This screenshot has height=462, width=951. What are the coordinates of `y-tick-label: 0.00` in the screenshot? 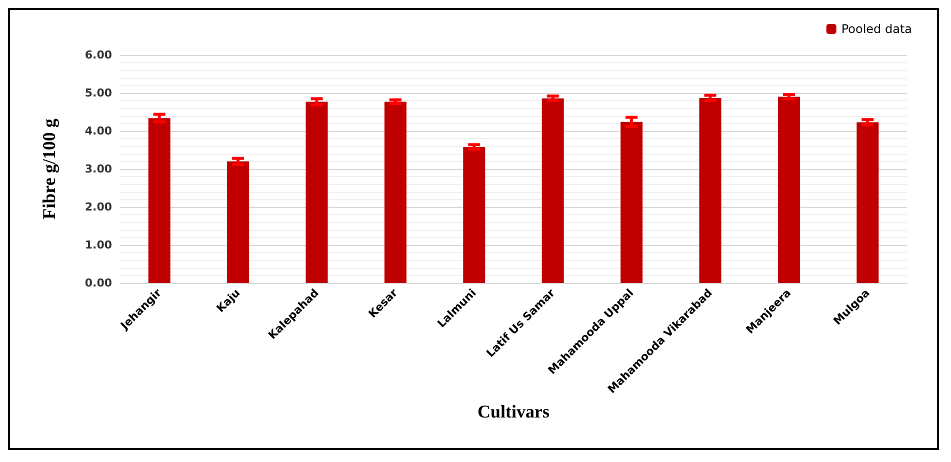 It's located at (98, 283).